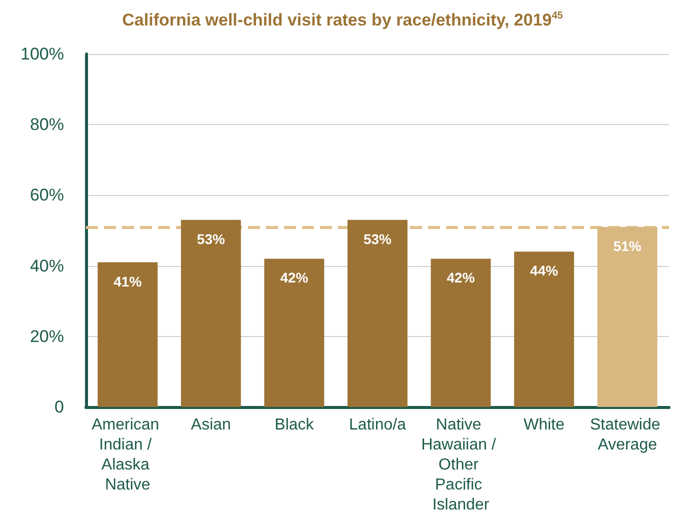  What do you see at coordinates (59, 407) in the screenshot?
I see `y-tick-label: 0` at bounding box center [59, 407].